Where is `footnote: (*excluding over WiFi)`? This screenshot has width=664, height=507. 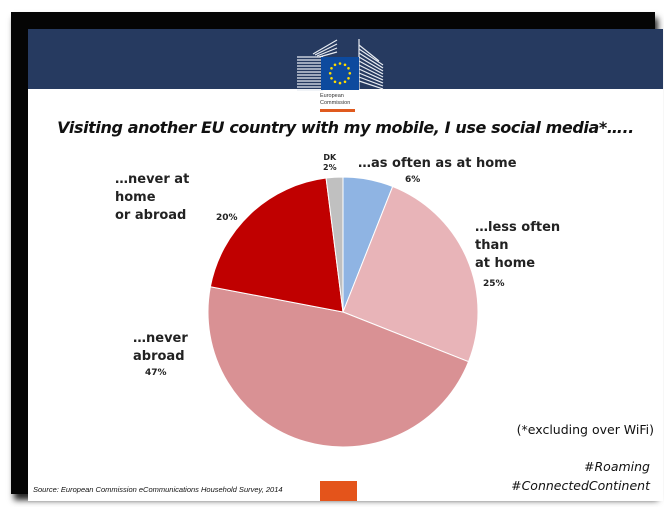
footnote: (*excluding over WiFi) is located at coordinates (585, 429).